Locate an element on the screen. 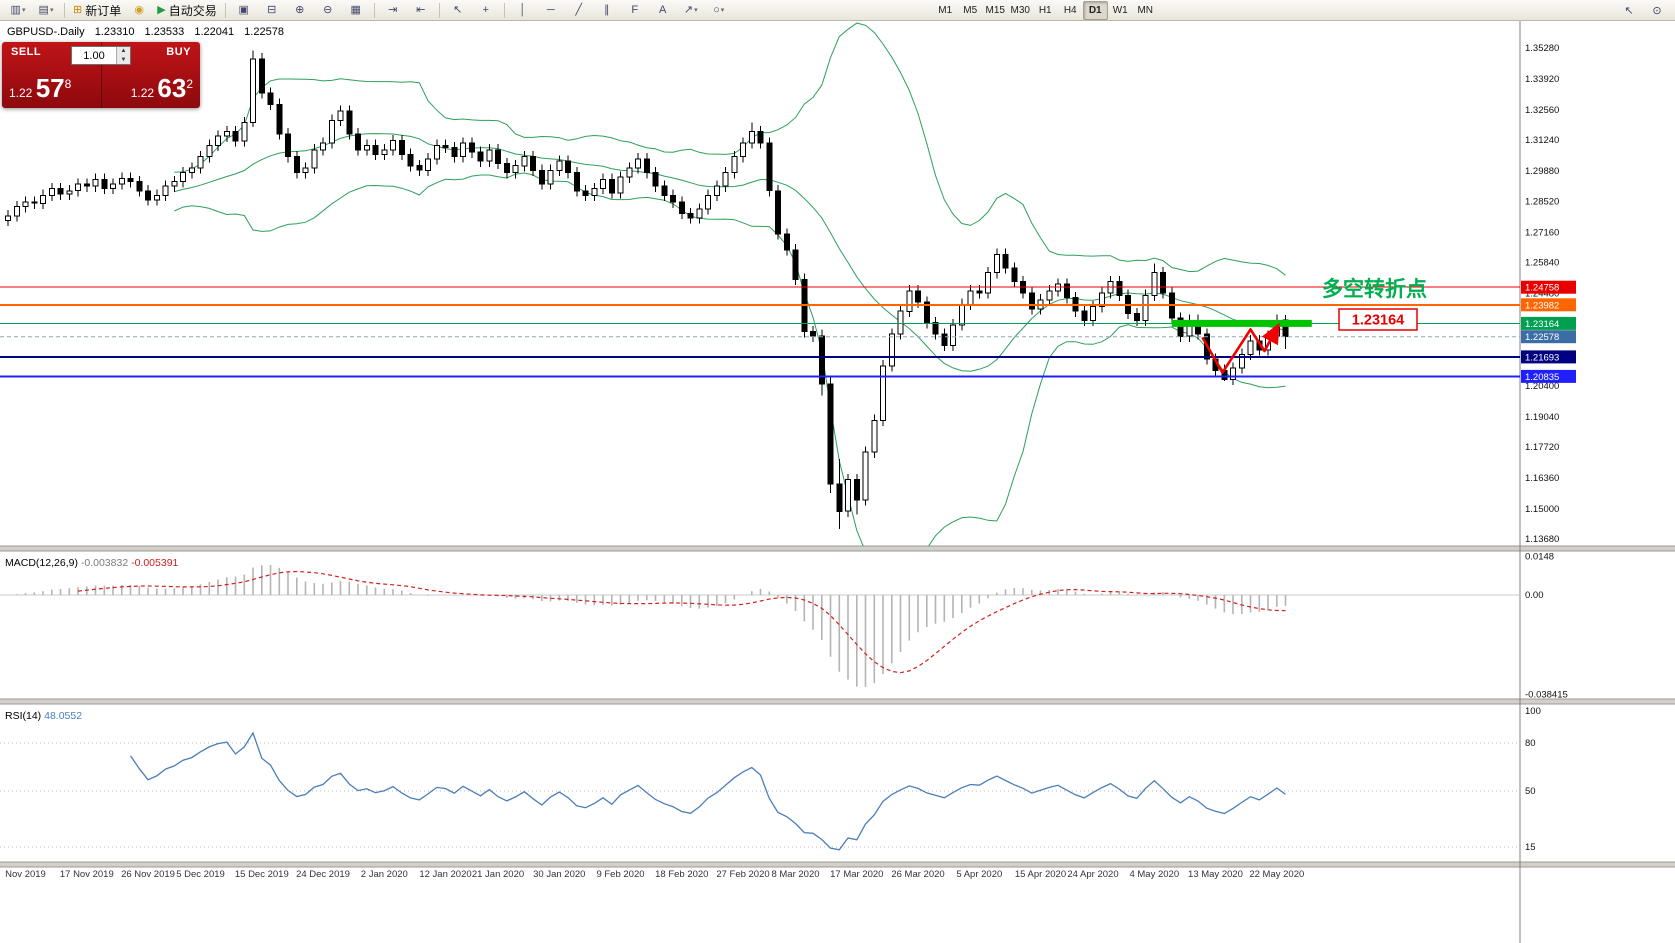 The height and width of the screenshot is (943, 1675). text-icon: A is located at coordinates (663, 9).